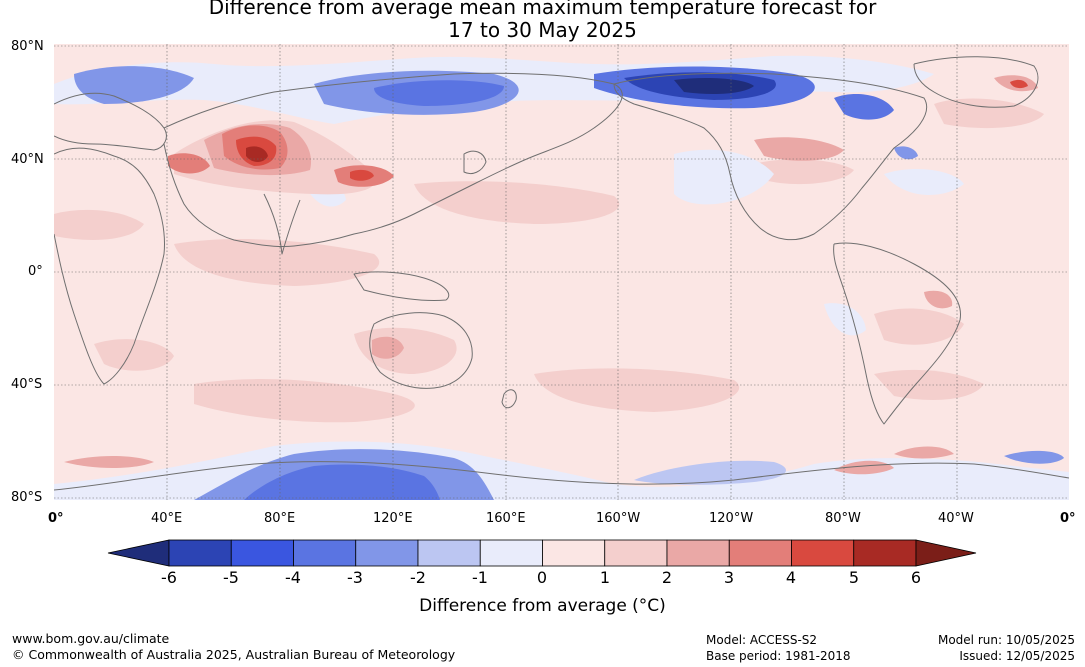 Image resolution: width=1085 pixels, height=667 pixels. What do you see at coordinates (791, 577) in the screenshot?
I see `colorbar-tick: 4` at bounding box center [791, 577].